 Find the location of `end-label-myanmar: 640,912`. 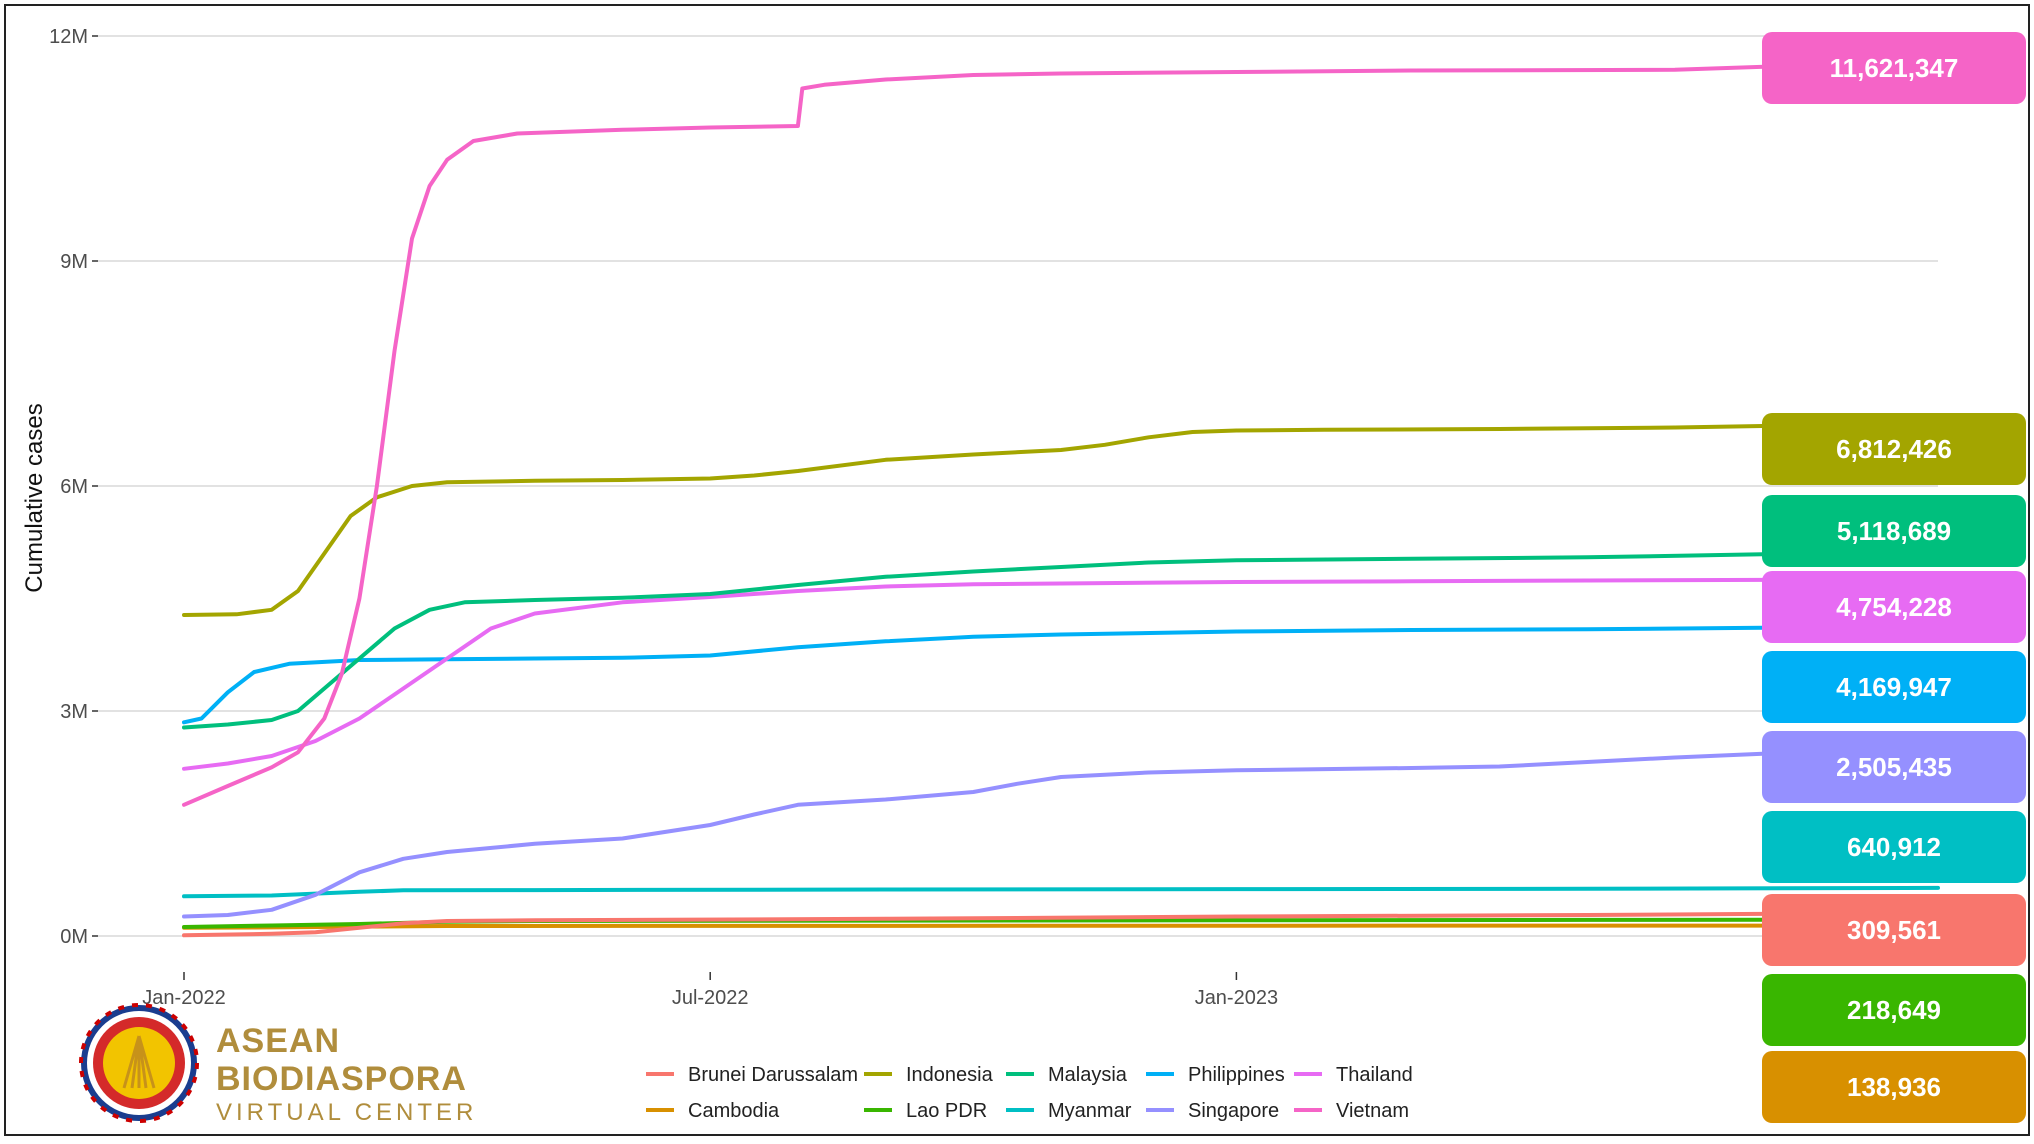

end-label-myanmar: 640,912 is located at coordinates (1894, 847).